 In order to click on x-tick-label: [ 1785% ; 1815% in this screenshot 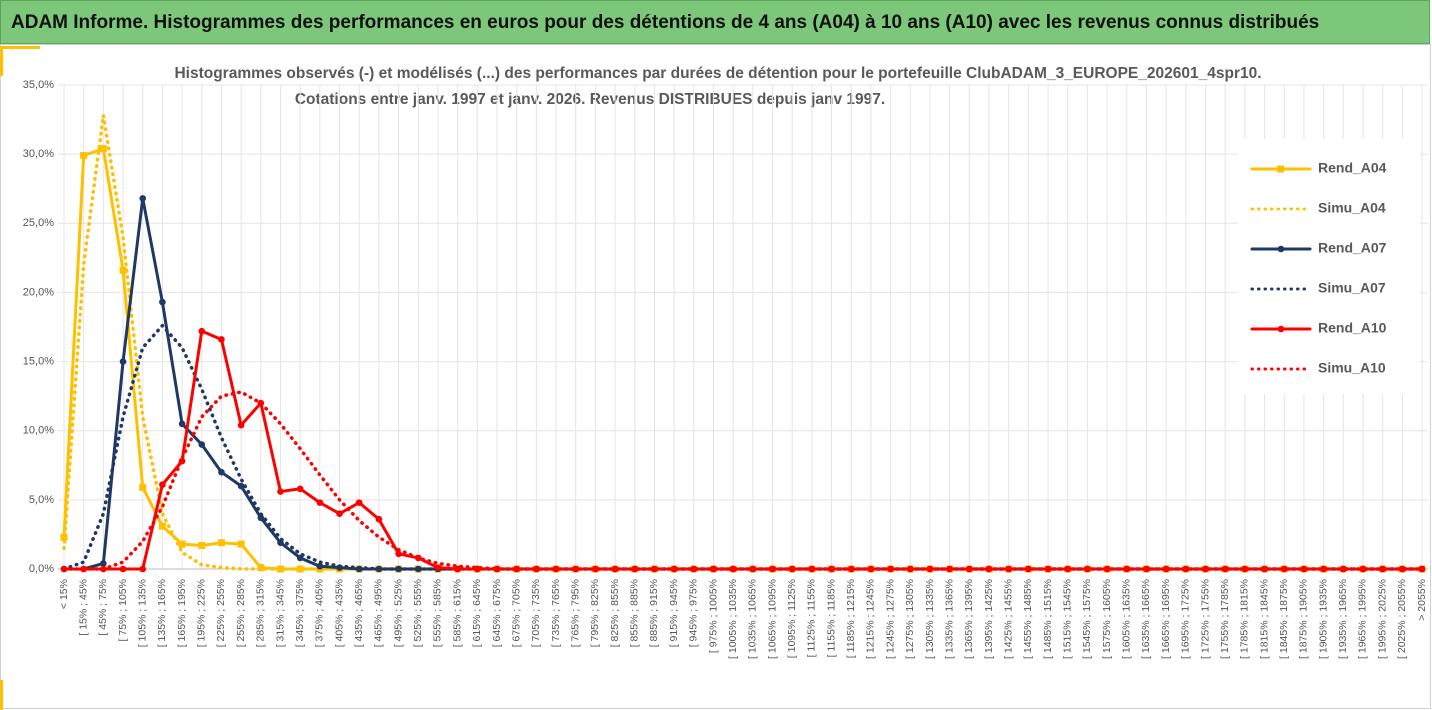, I will do `click(1245, 619)`.